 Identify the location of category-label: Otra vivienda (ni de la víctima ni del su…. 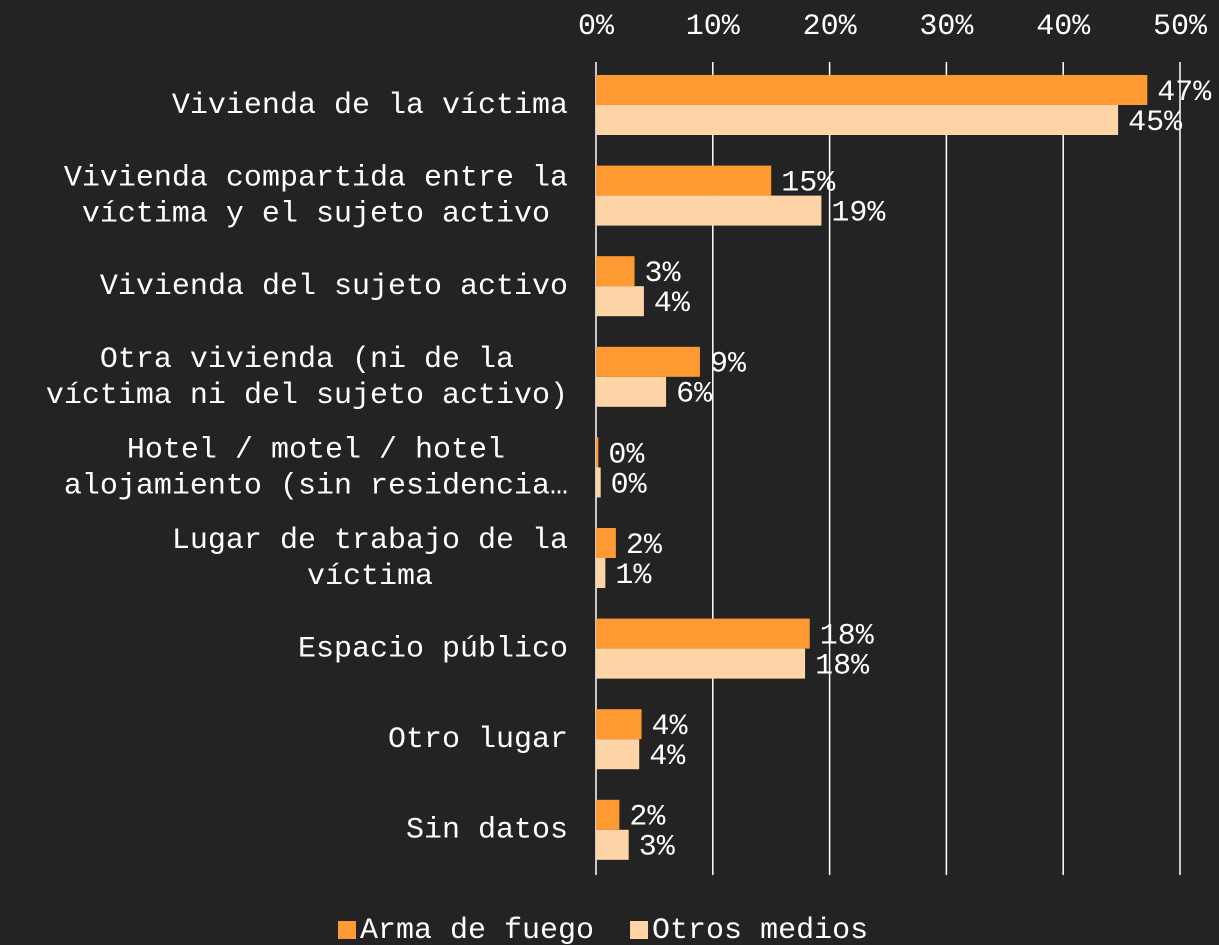
(307, 378).